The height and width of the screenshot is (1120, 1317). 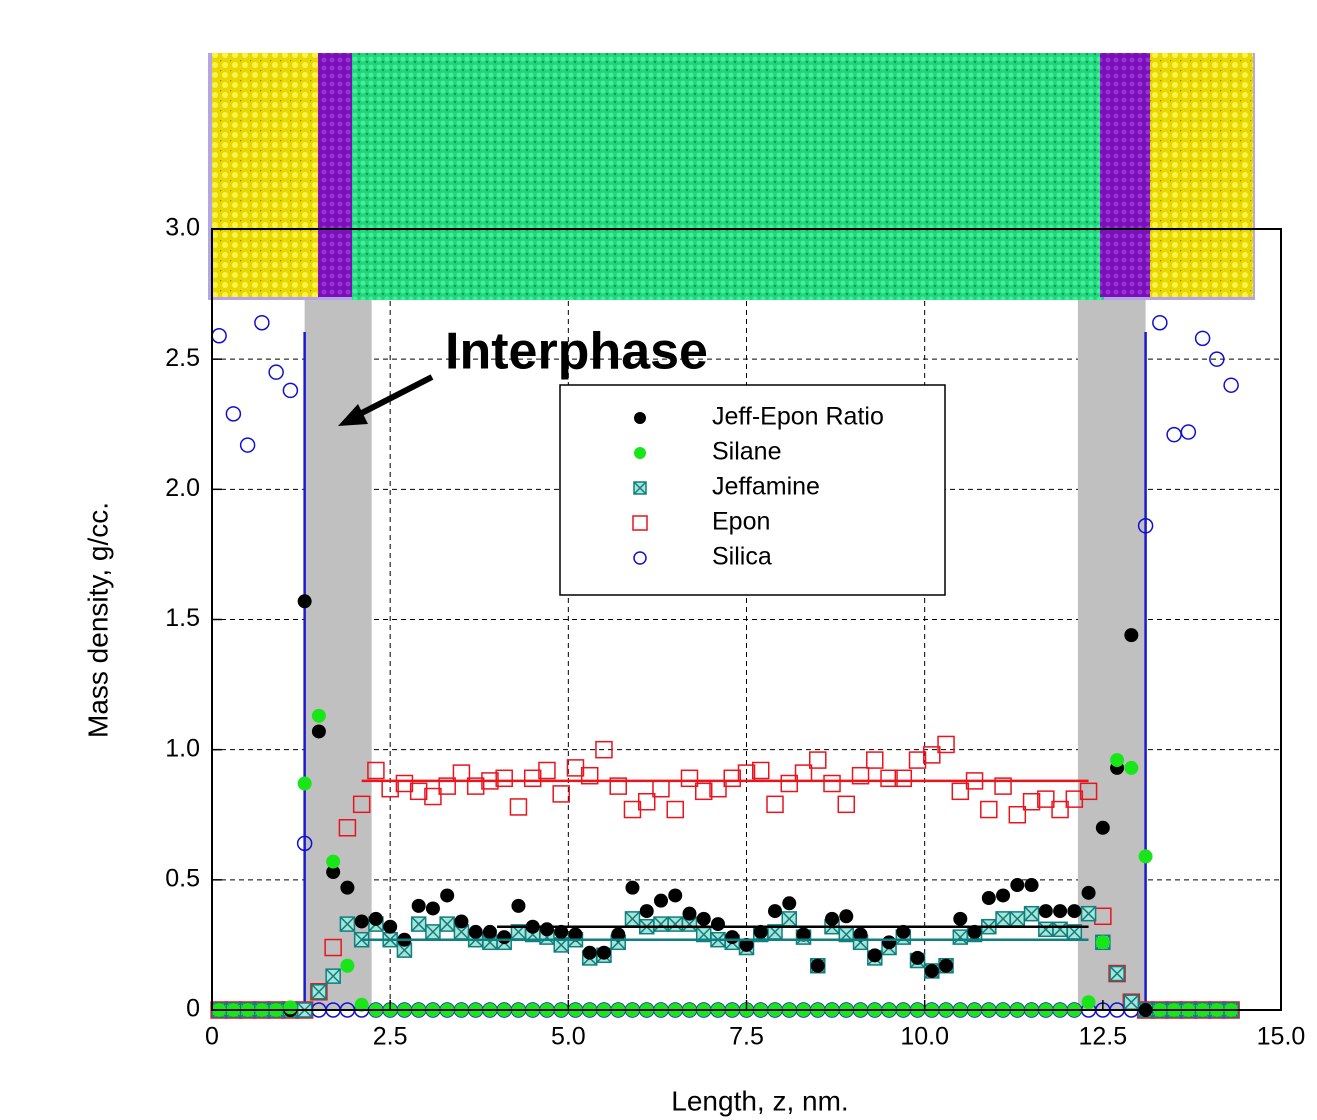 What do you see at coordinates (1111, 655) in the screenshot?
I see `interphase-band` at bounding box center [1111, 655].